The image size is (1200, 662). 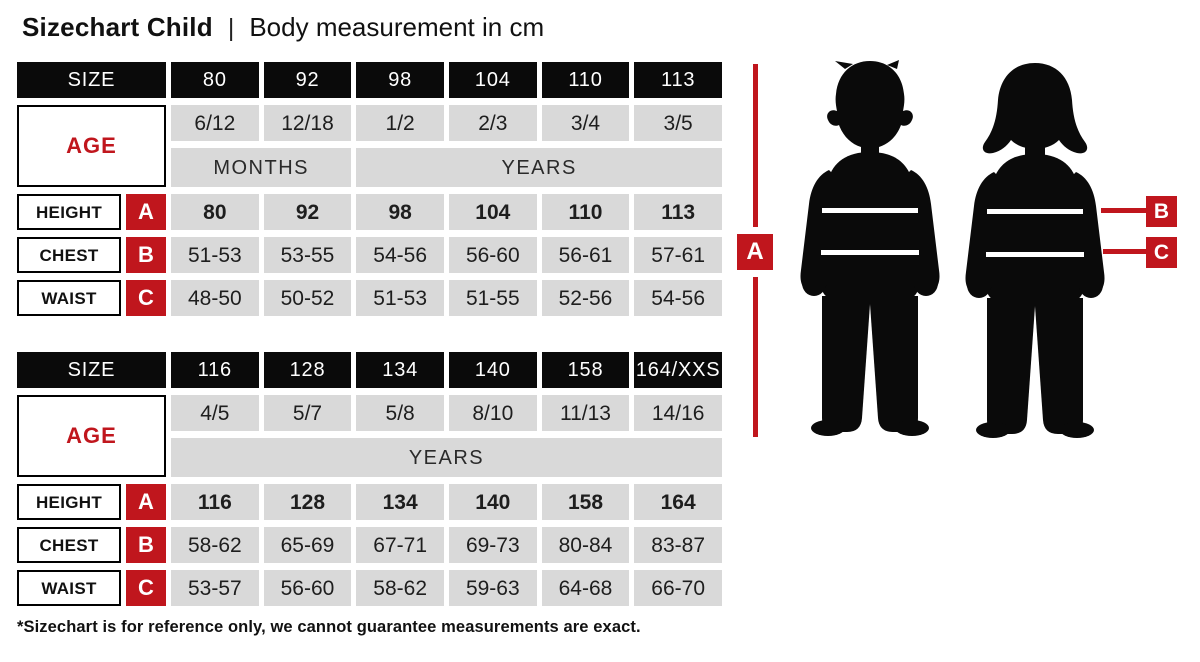 I want to click on girl-silhouette-icon, so click(x=1035, y=250).